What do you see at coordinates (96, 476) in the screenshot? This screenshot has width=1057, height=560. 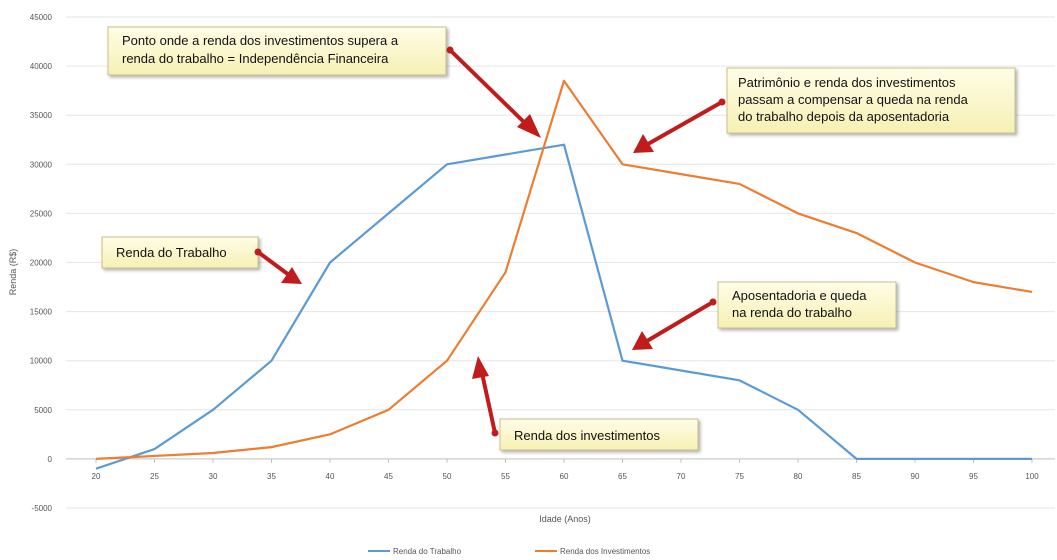 I see `x-tick-label: 20` at bounding box center [96, 476].